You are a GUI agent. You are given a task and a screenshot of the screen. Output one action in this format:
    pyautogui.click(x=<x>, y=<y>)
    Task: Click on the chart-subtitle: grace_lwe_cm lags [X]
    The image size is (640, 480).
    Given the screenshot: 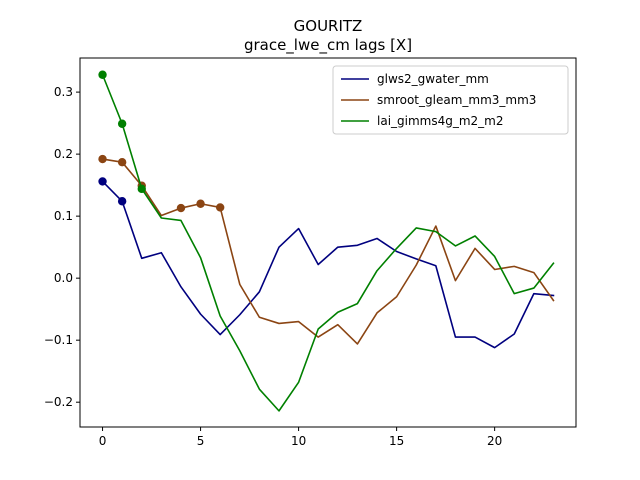 What is the action you would take?
    pyautogui.click(x=328, y=45)
    